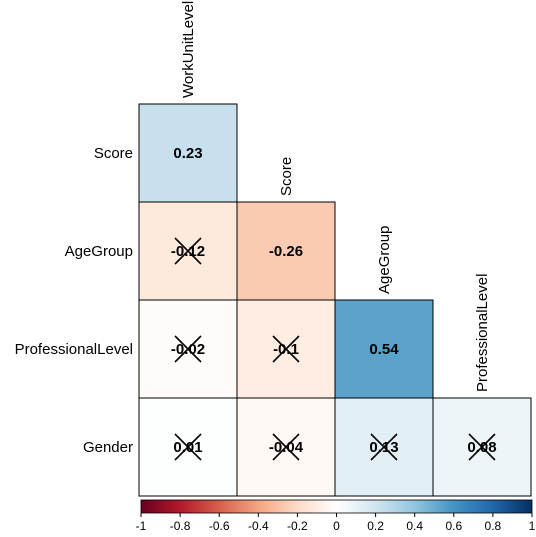  What do you see at coordinates (74, 349) in the screenshot?
I see `row-label-professionallevel: ProfessionalLevel` at bounding box center [74, 349].